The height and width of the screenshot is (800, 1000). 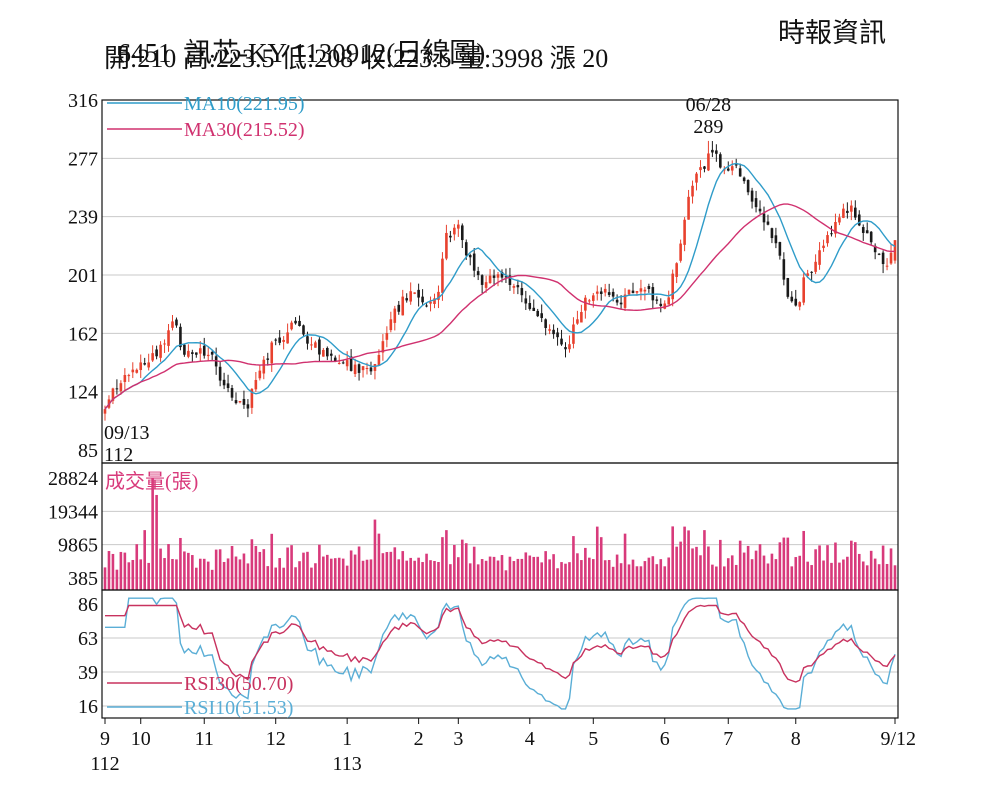 I want to click on stat-close-label: 收, so click(x=372, y=58).